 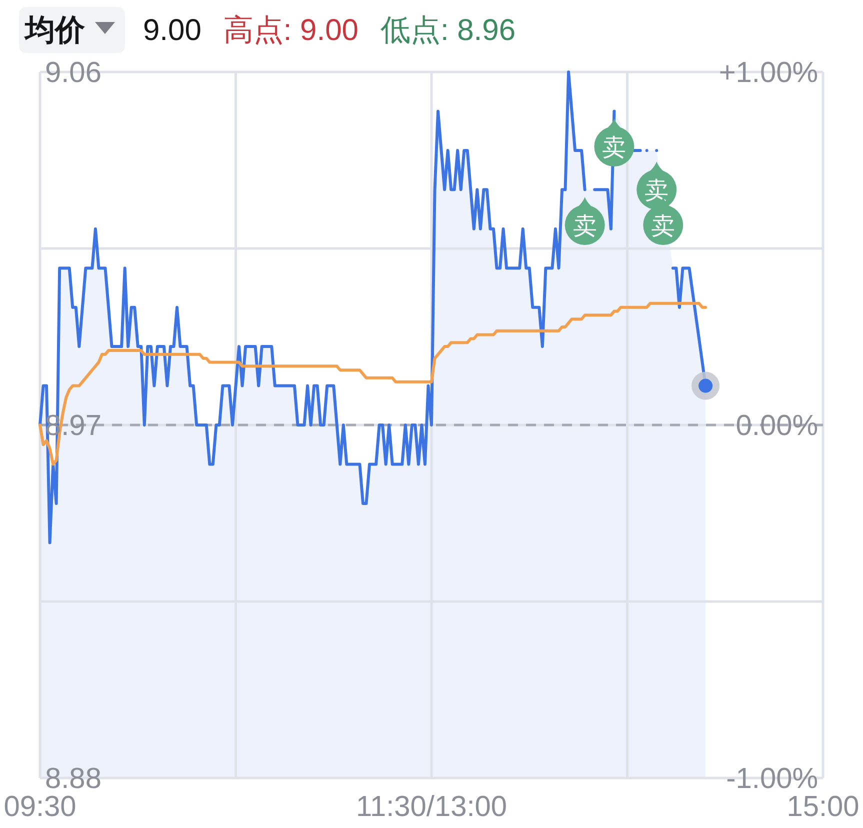 I want to click on y-tick-label: 9.06, so click(x=73, y=73).